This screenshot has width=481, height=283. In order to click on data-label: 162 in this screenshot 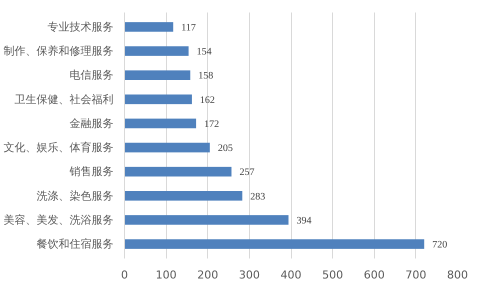, I will do `click(207, 100)`.